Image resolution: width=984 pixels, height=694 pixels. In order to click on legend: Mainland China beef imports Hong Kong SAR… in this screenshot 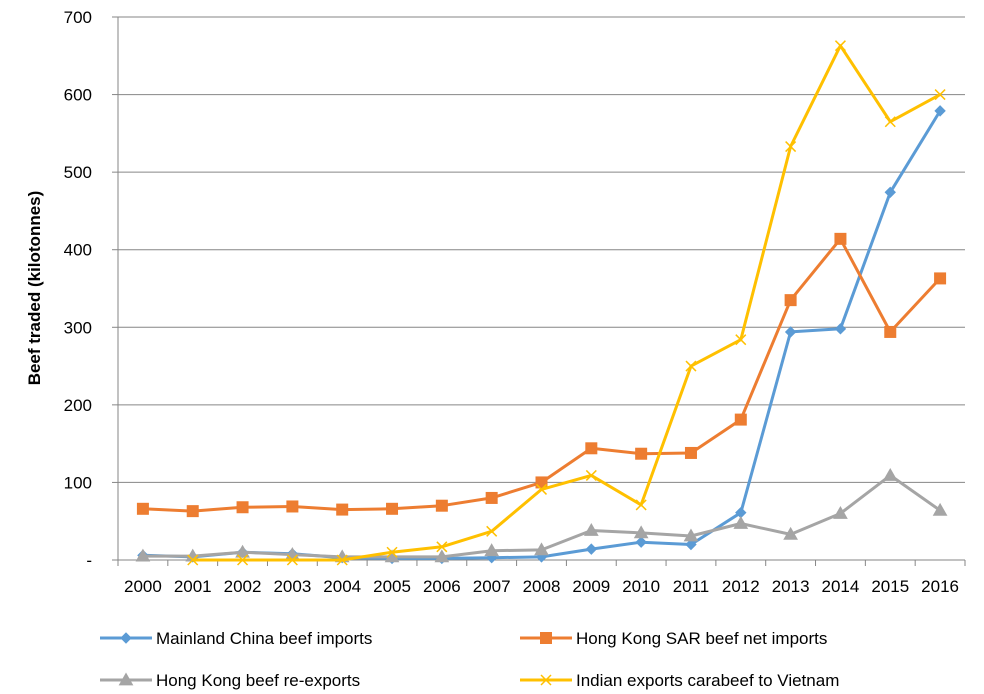, I will do `click(469, 659)`.